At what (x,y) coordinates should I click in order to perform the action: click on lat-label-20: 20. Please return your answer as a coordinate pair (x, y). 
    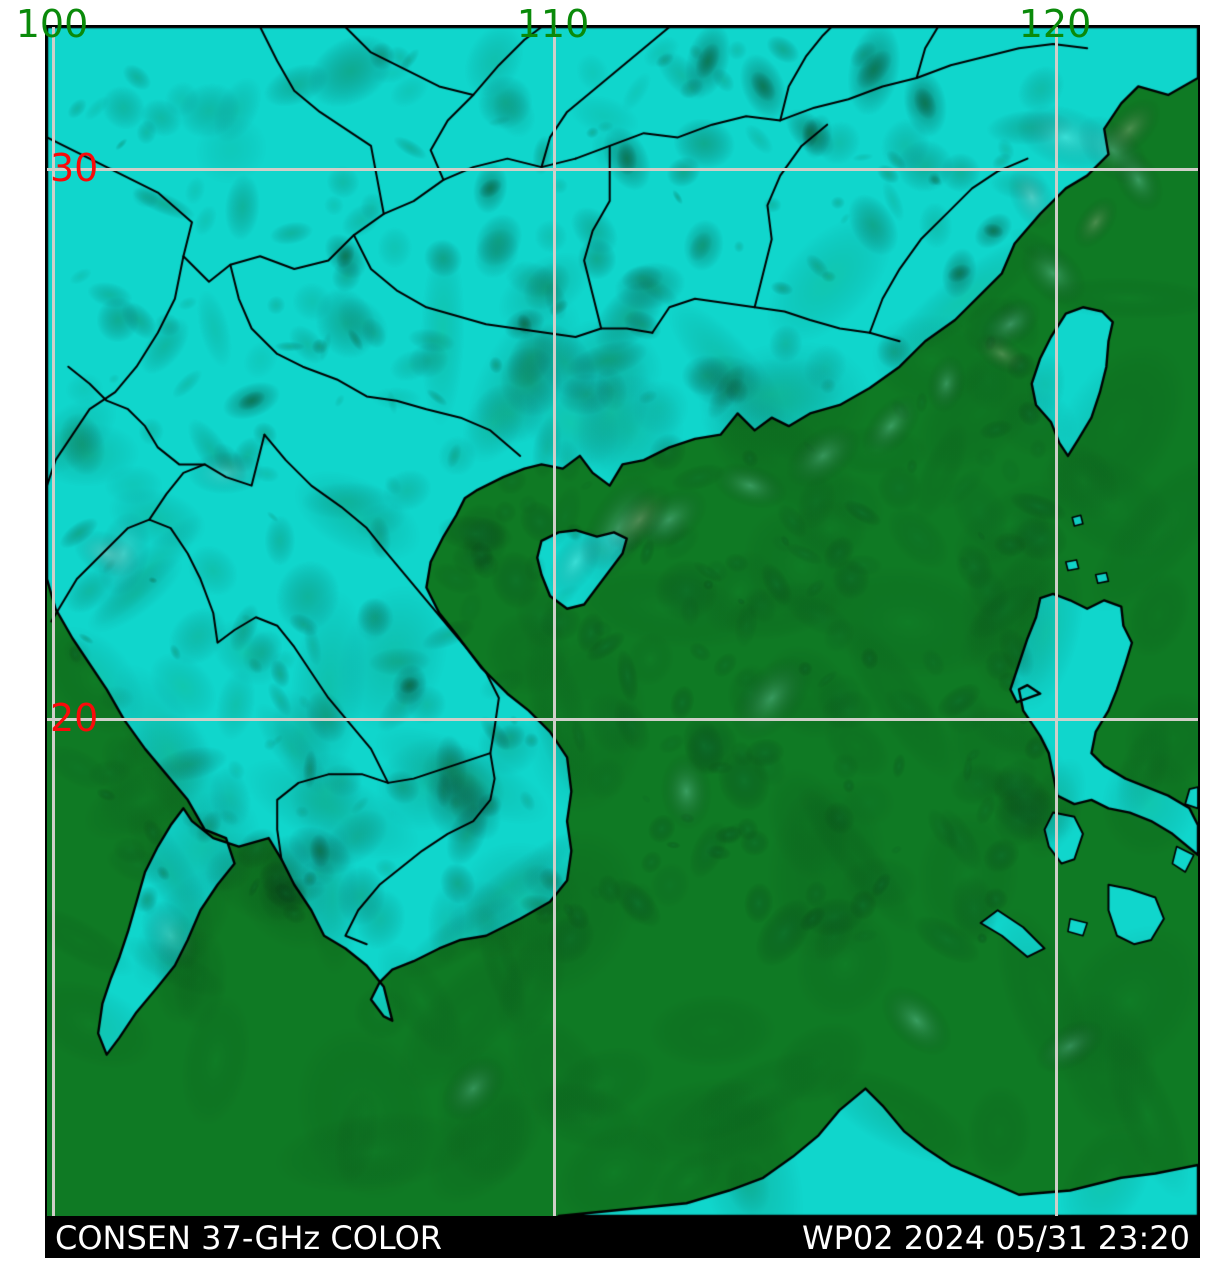
    Looking at the image, I should click on (74, 718).